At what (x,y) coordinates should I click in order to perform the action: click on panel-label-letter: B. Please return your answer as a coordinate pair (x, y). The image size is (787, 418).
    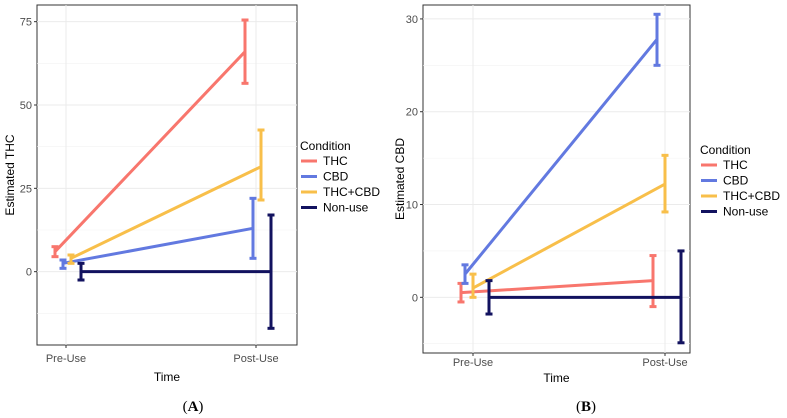
    Looking at the image, I should click on (586, 407).